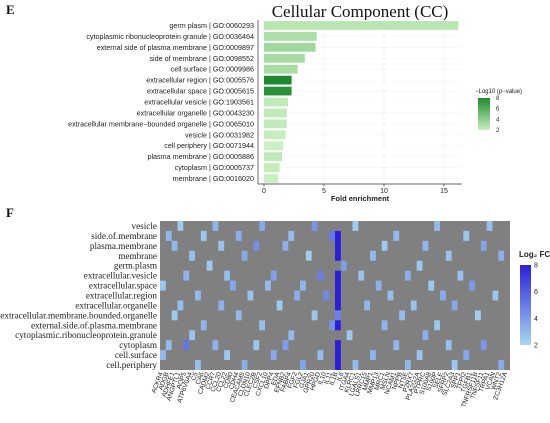 The image size is (550, 423). What do you see at coordinates (78, 315) in the screenshot?
I see `row-label: extracellular.membrane.bounded.organelle` at bounding box center [78, 315].